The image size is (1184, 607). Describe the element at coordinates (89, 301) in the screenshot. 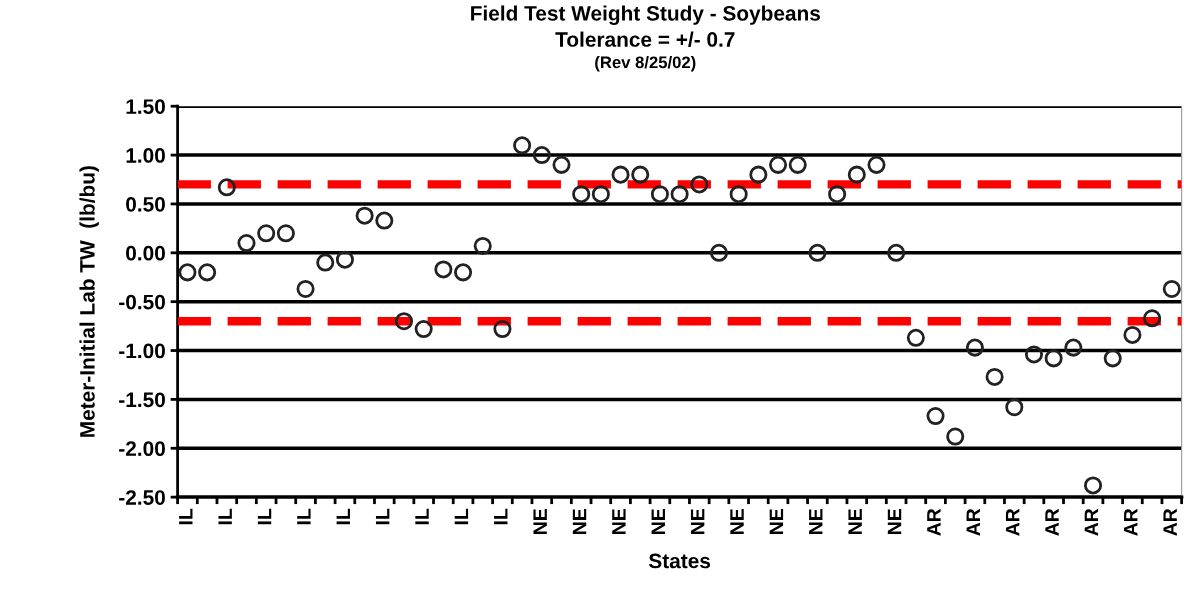

I see `y-axis-title: Meter-Initial Lab TW (lb/bu)` at that location.